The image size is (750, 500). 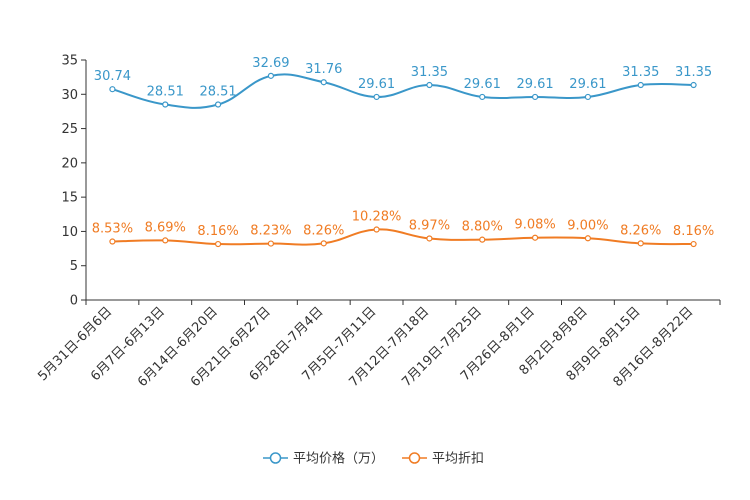 I want to click on y-tick-label: 30, so click(x=69, y=95).